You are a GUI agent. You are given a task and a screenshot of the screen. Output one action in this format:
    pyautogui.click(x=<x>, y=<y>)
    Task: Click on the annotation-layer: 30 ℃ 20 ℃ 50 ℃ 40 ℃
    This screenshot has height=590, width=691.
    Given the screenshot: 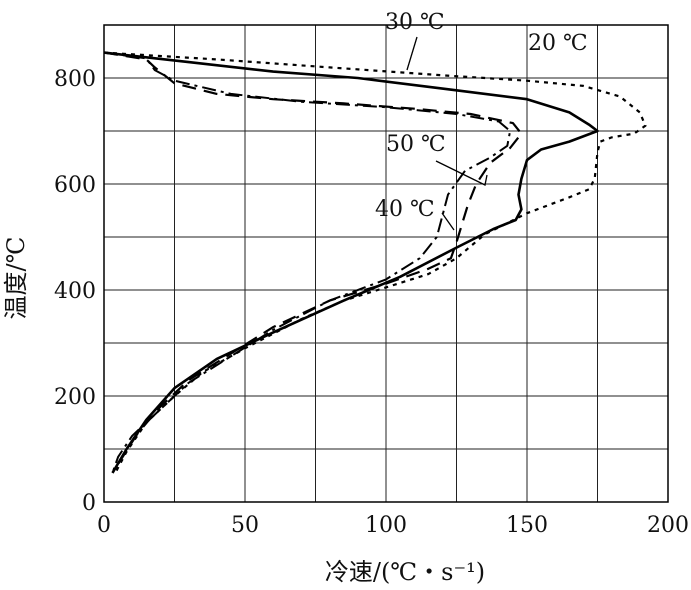 What is the action you would take?
    pyautogui.click(x=481, y=120)
    